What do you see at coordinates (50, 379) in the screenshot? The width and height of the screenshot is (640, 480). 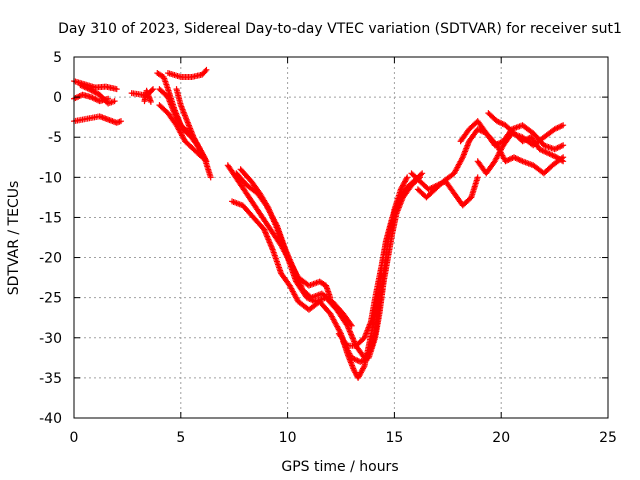 I see `y-tick-label: -35` at bounding box center [50, 379].